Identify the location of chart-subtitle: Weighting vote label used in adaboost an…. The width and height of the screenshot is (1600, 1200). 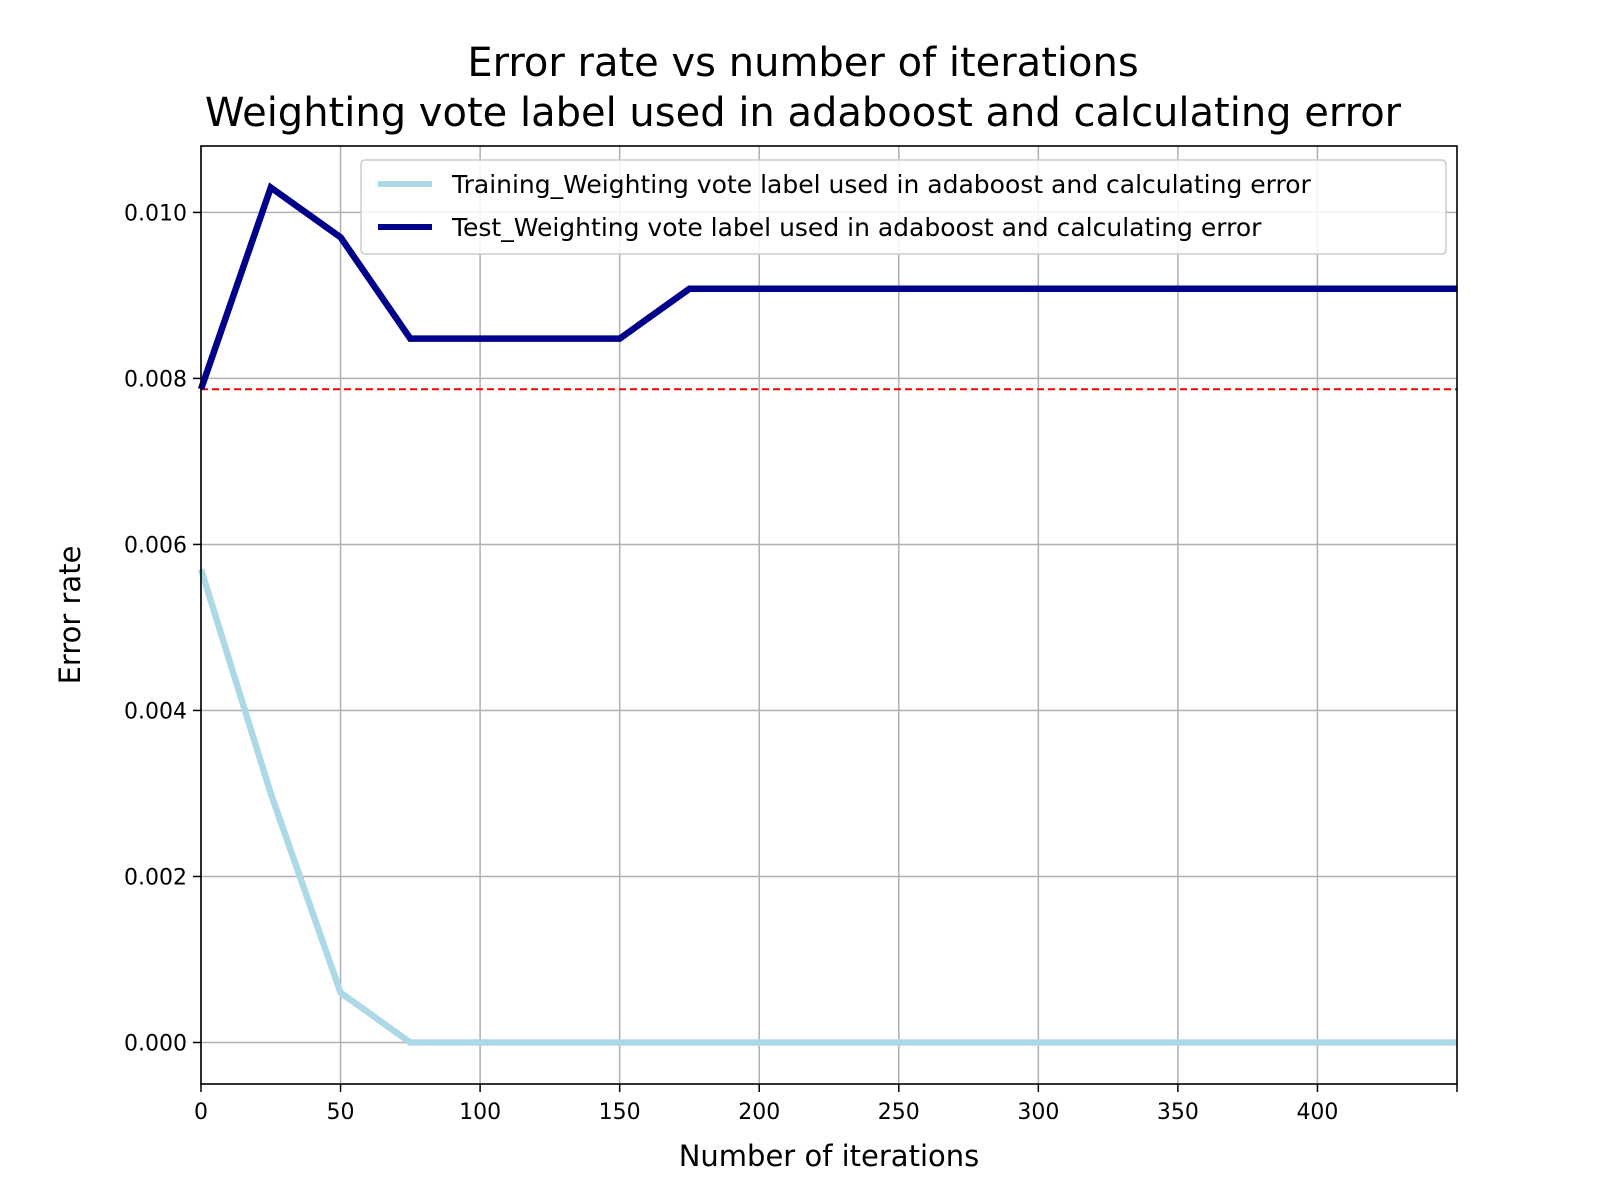
(803, 113).